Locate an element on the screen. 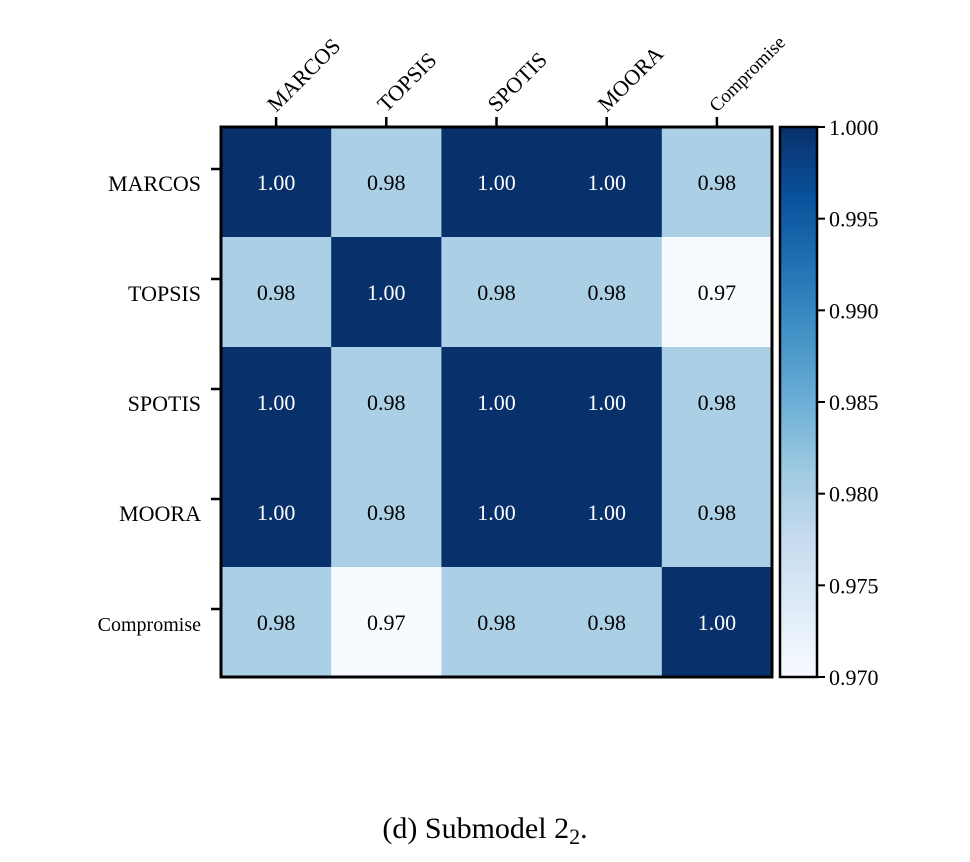  x-tick-label: SPOTIS is located at coordinates (517, 82).